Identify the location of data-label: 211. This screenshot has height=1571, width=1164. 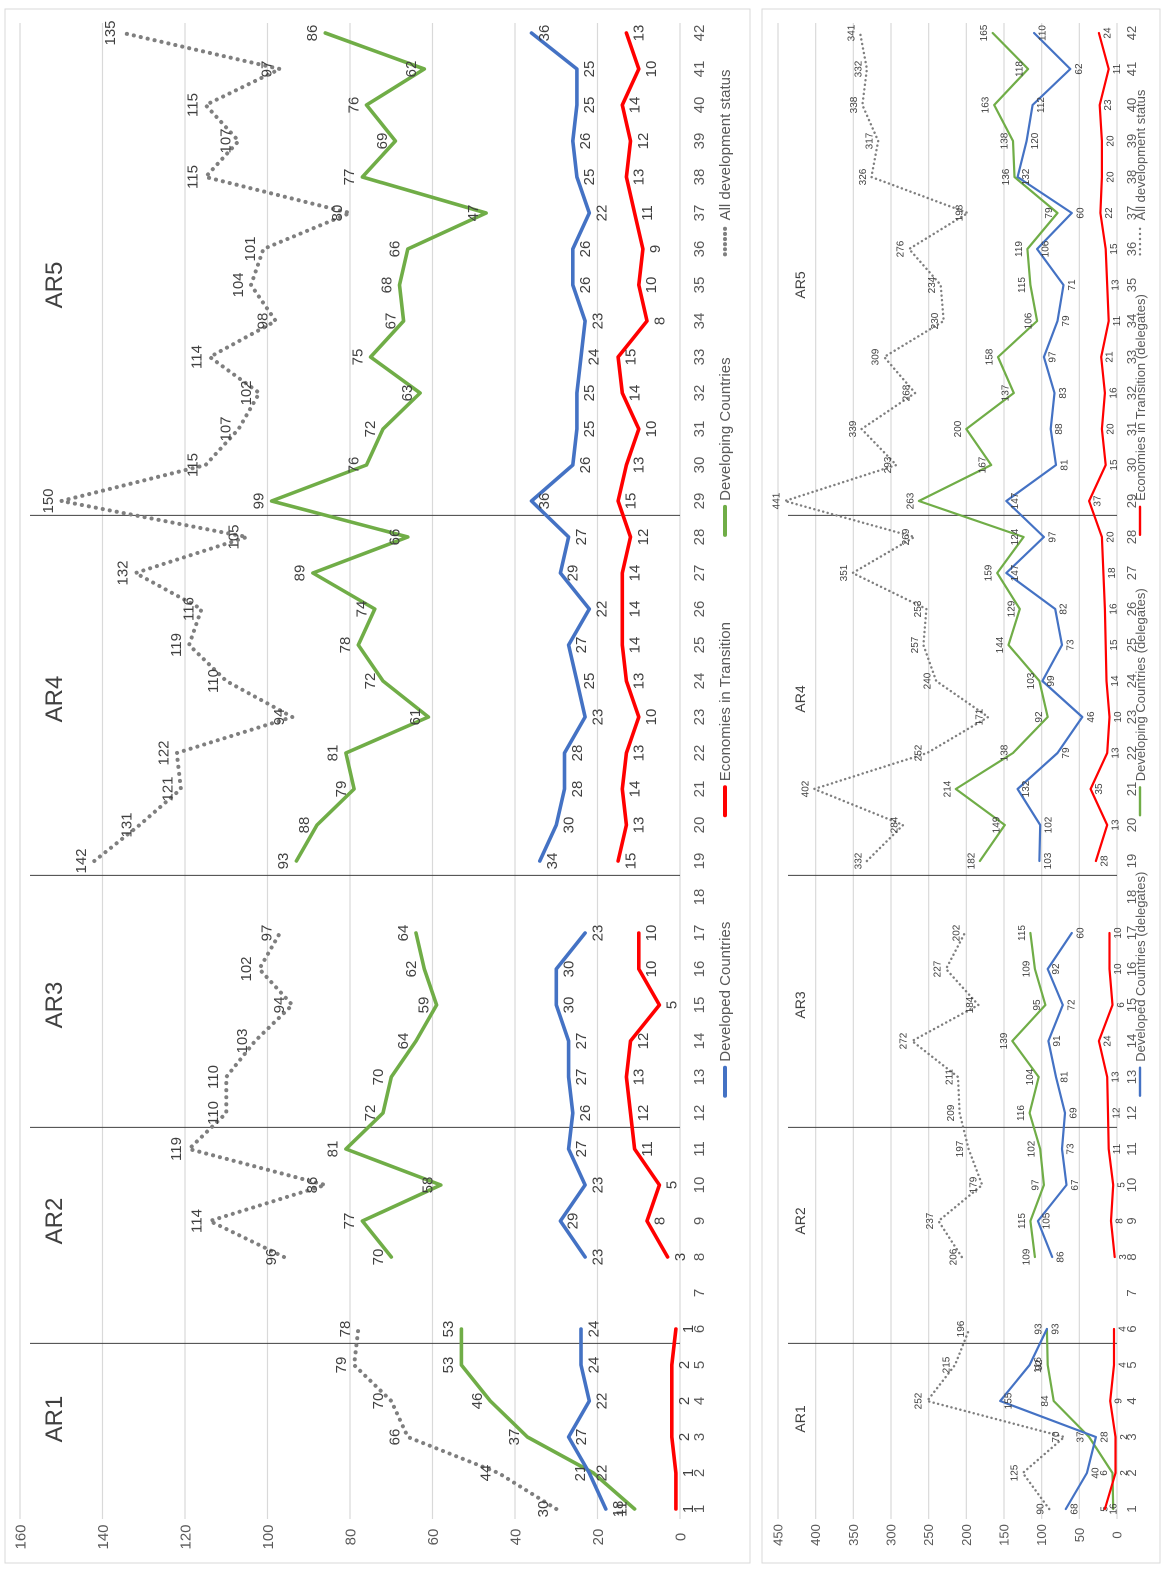
(950, 1077).